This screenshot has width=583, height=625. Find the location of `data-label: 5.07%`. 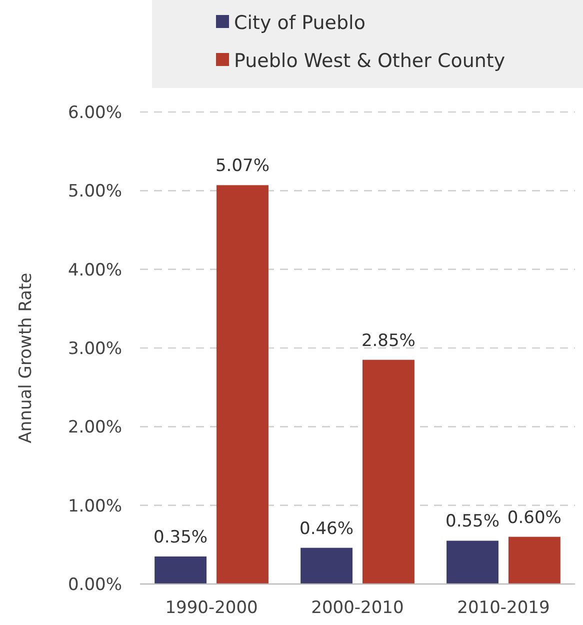

data-label: 5.07% is located at coordinates (242, 166).